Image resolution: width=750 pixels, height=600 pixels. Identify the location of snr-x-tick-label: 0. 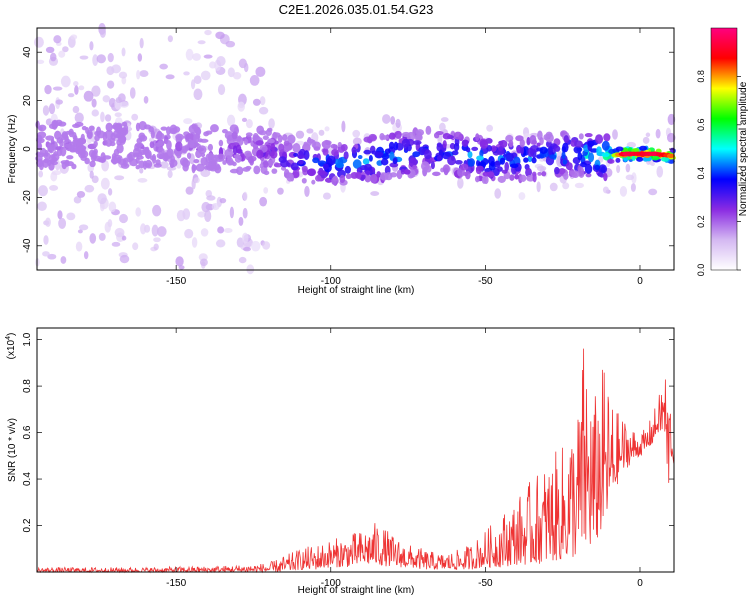
(640, 583).